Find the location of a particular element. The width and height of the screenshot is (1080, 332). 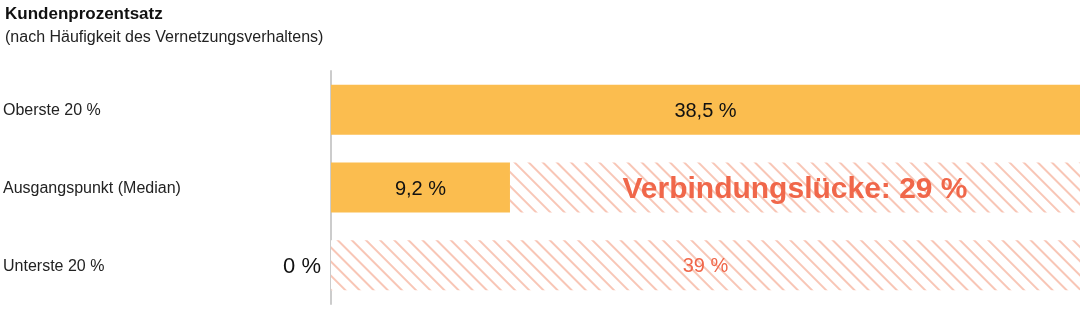

y-tick-label: Oberste 20 % is located at coordinates (52, 110).